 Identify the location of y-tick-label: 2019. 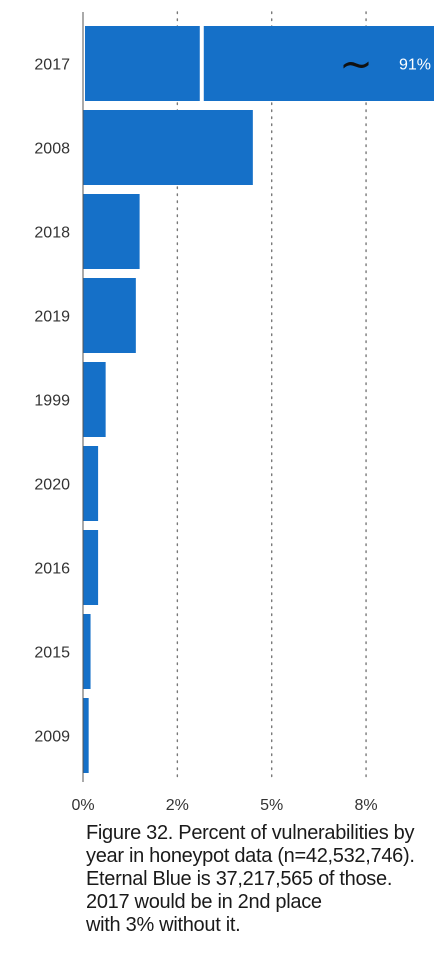
(52, 317).